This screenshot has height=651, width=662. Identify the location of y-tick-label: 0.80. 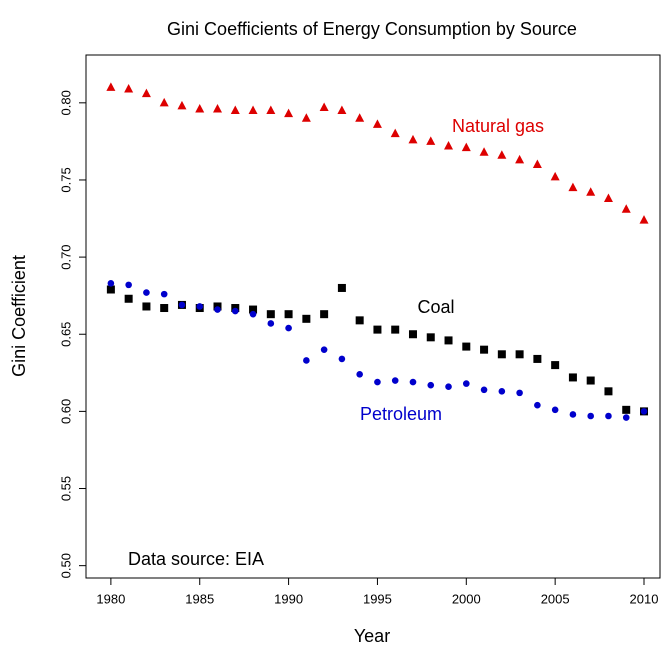
(65, 102).